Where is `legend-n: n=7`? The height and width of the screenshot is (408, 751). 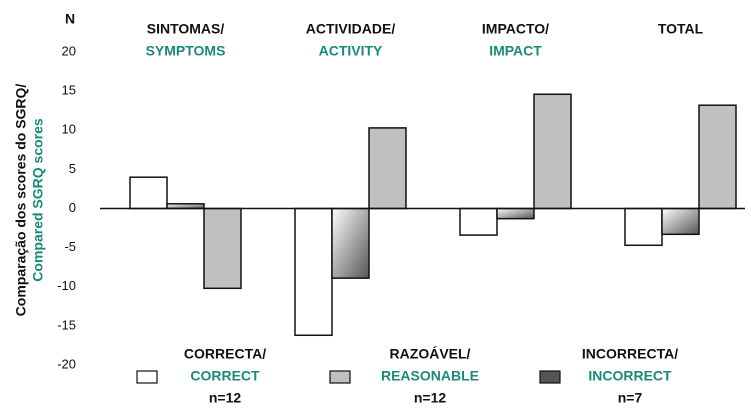
legend-n: n=7 is located at coordinates (630, 398).